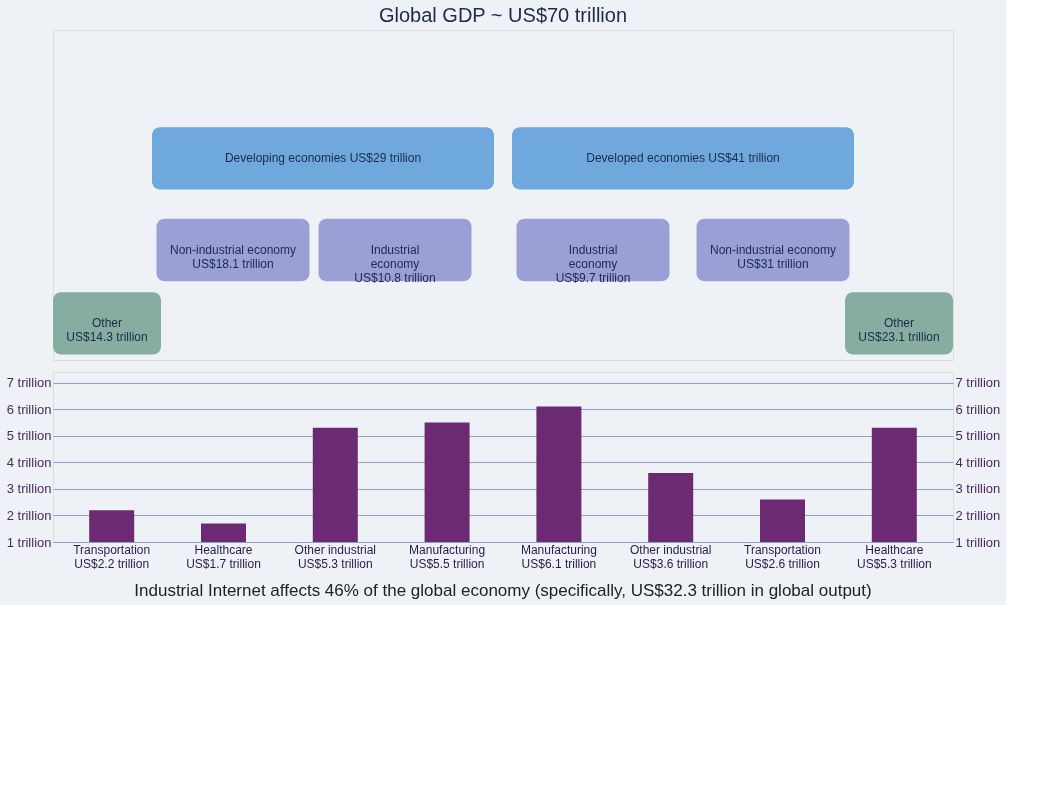 The image size is (1059, 797). I want to click on text: Developing economies US$29 trillion, so click(323, 158).